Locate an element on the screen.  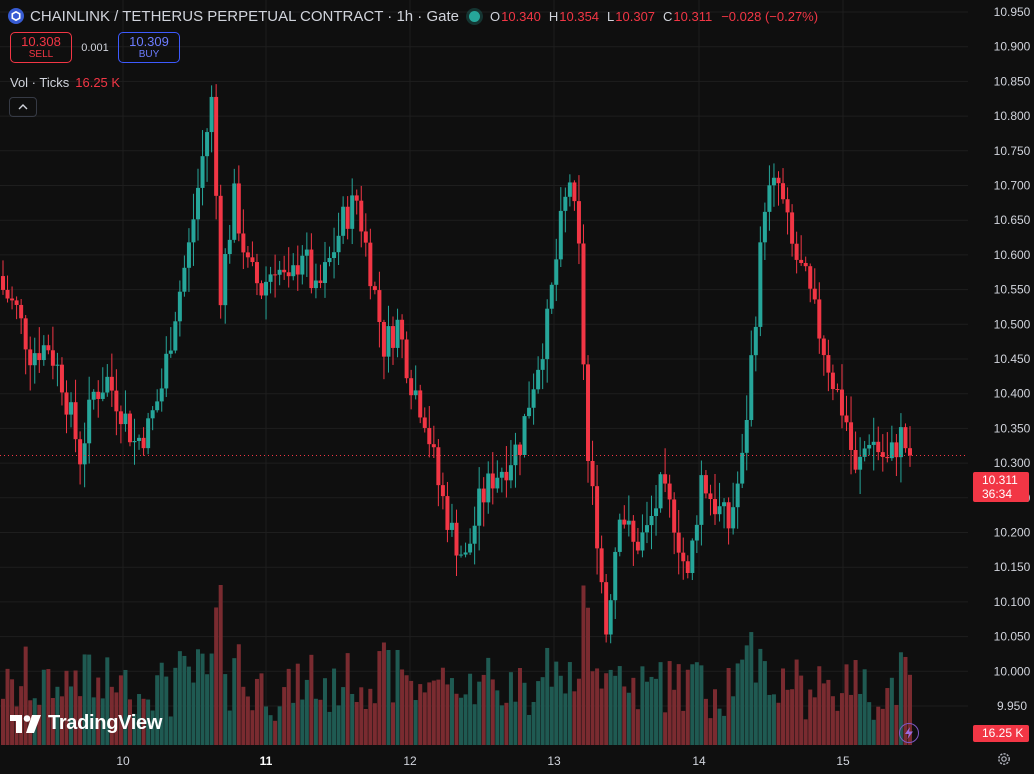
buy-button: 10.309 BUY is located at coordinates (149, 47).